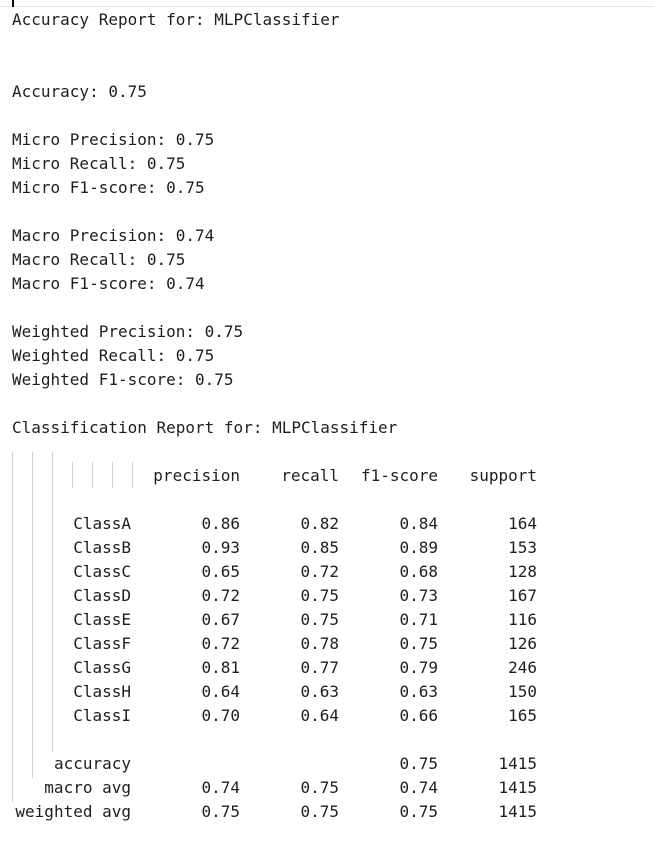 The image size is (654, 858). What do you see at coordinates (196, 475) in the screenshot?
I see `header-precision: precision` at bounding box center [196, 475].